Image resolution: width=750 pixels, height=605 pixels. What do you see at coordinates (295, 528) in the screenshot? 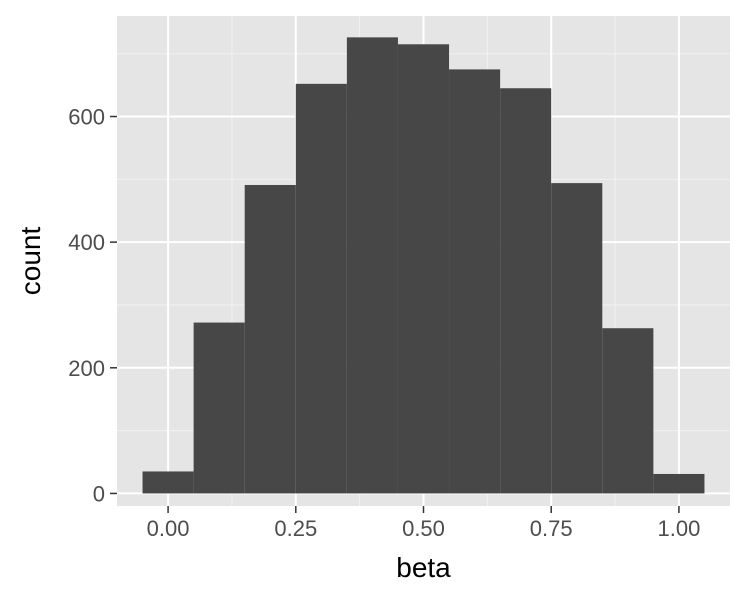
I see `x-tick-label: 0.25` at bounding box center [295, 528].